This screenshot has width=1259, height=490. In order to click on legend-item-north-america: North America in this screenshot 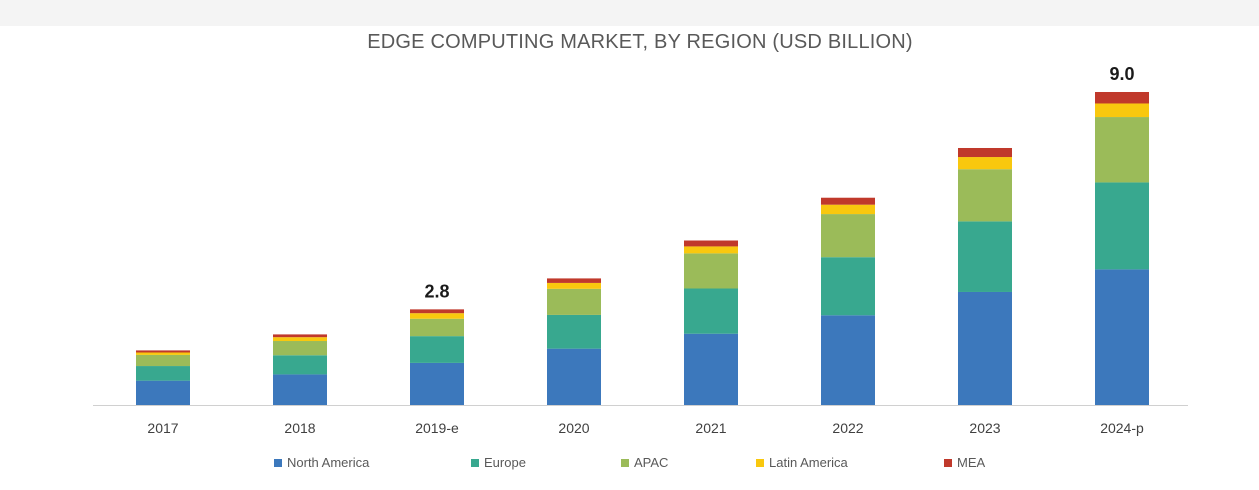, I will do `click(321, 462)`.